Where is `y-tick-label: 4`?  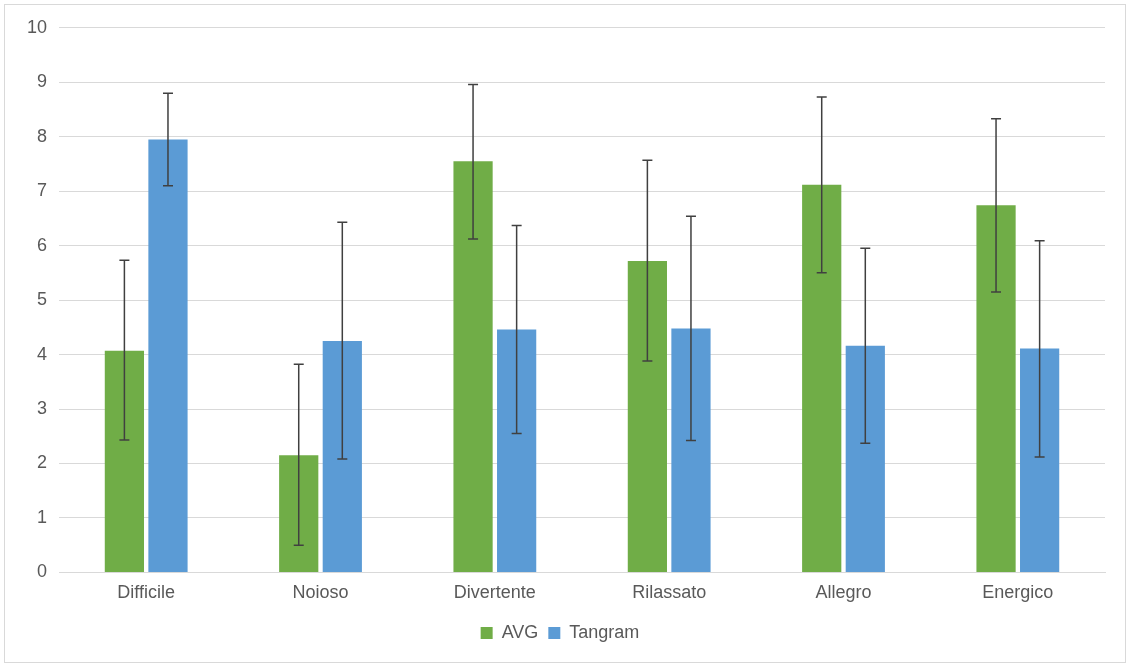 y-tick-label: 4 is located at coordinates (42, 353).